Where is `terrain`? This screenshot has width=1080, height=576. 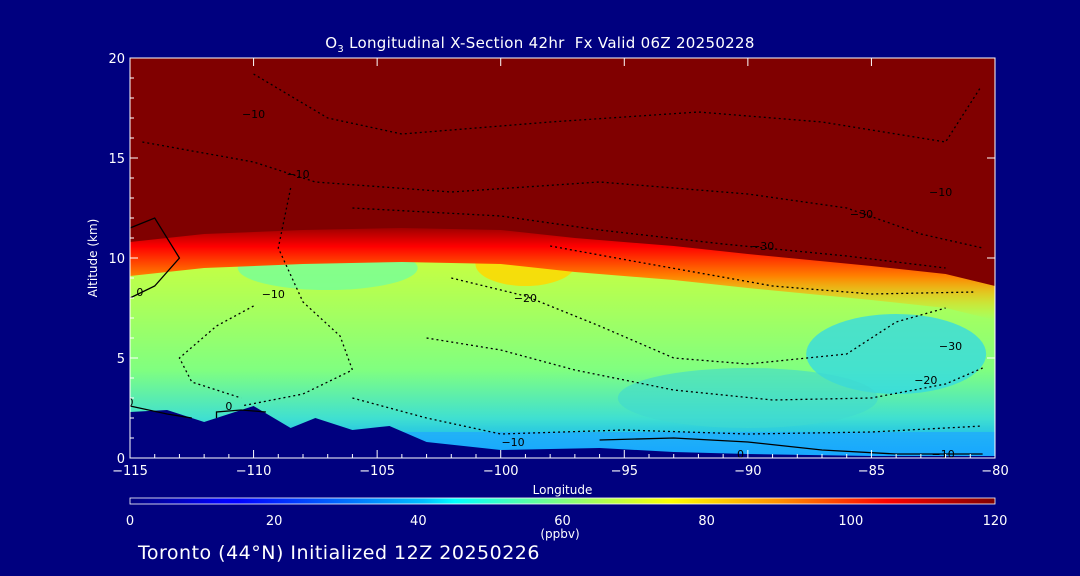
terrain is located at coordinates (562, 432).